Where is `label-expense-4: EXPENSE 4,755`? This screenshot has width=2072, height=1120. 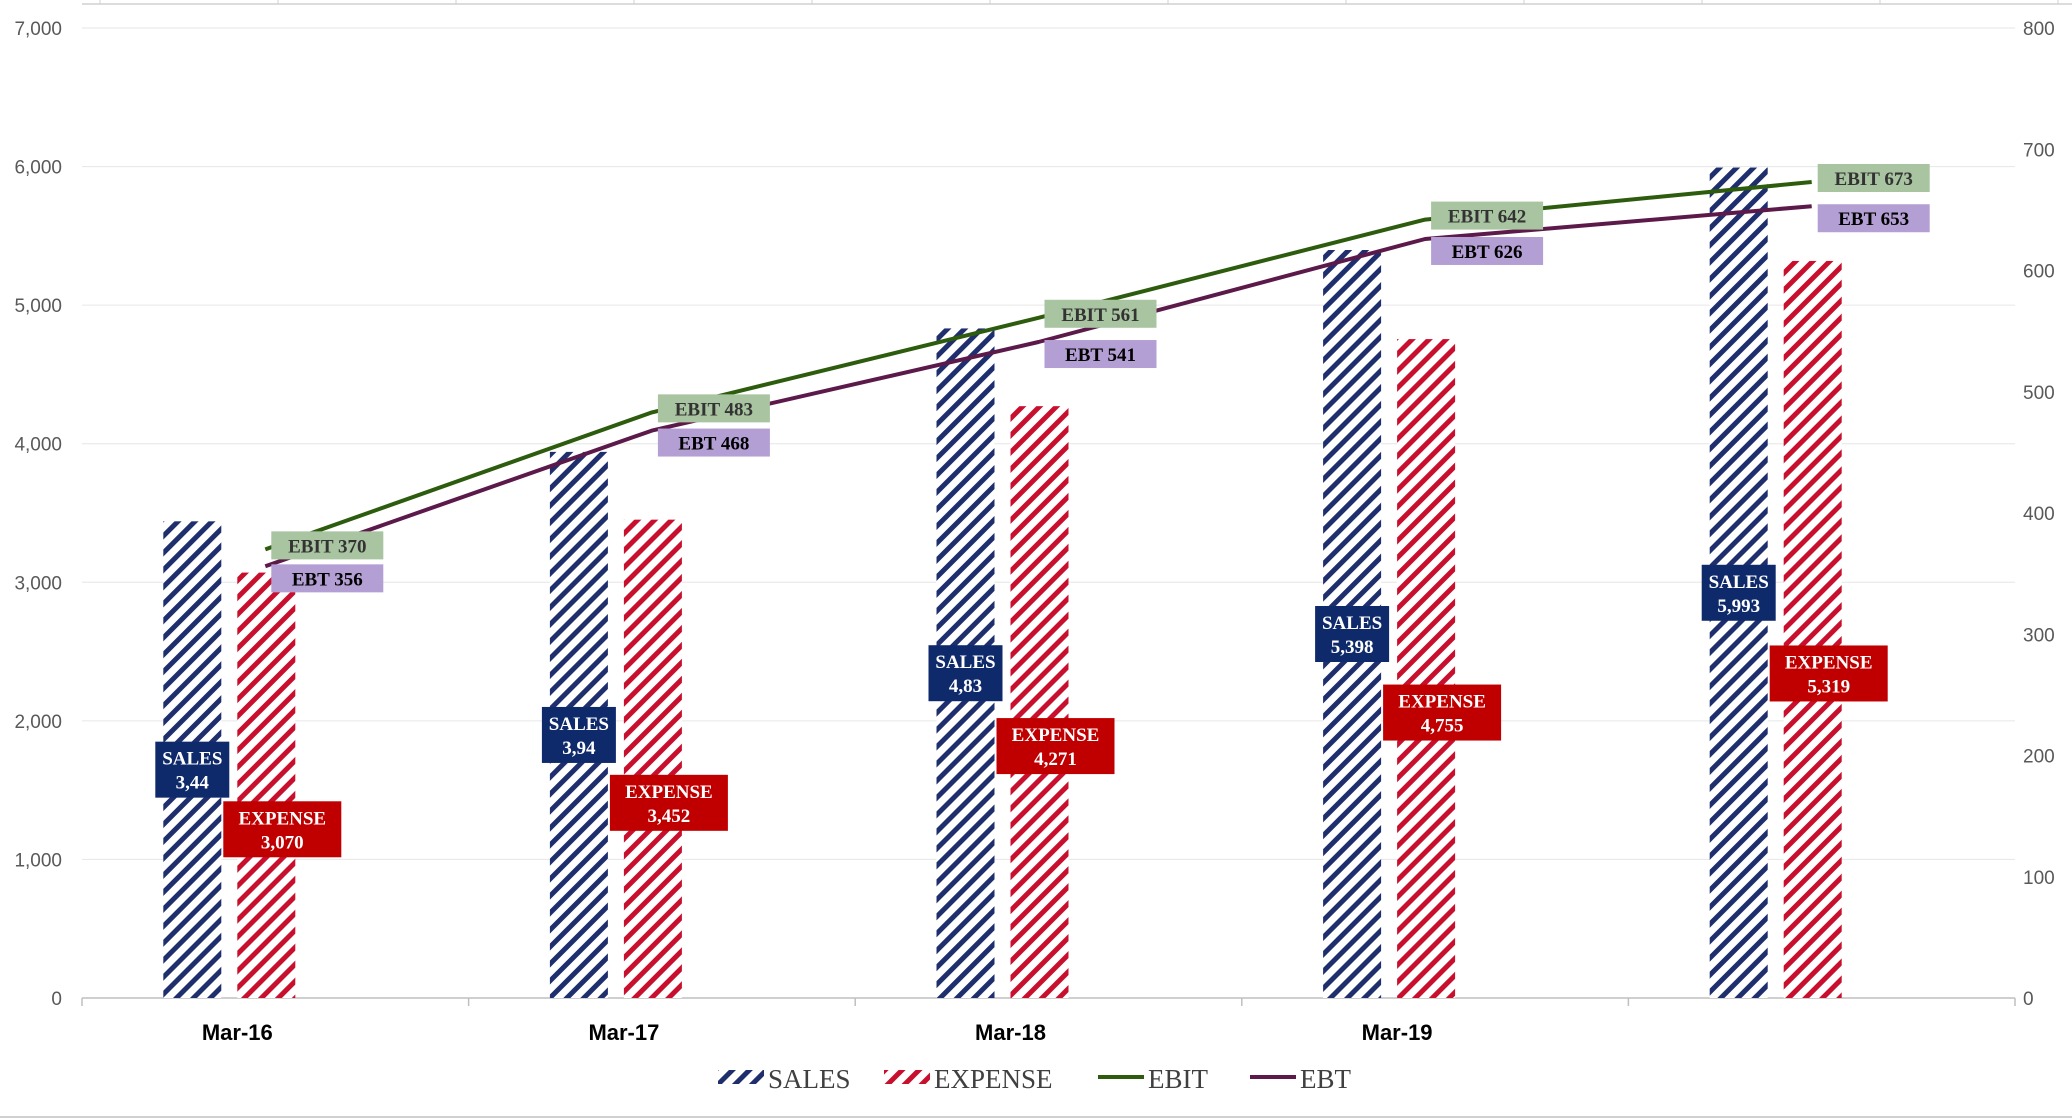 label-expense-4: EXPENSE 4,755 is located at coordinates (1442, 712).